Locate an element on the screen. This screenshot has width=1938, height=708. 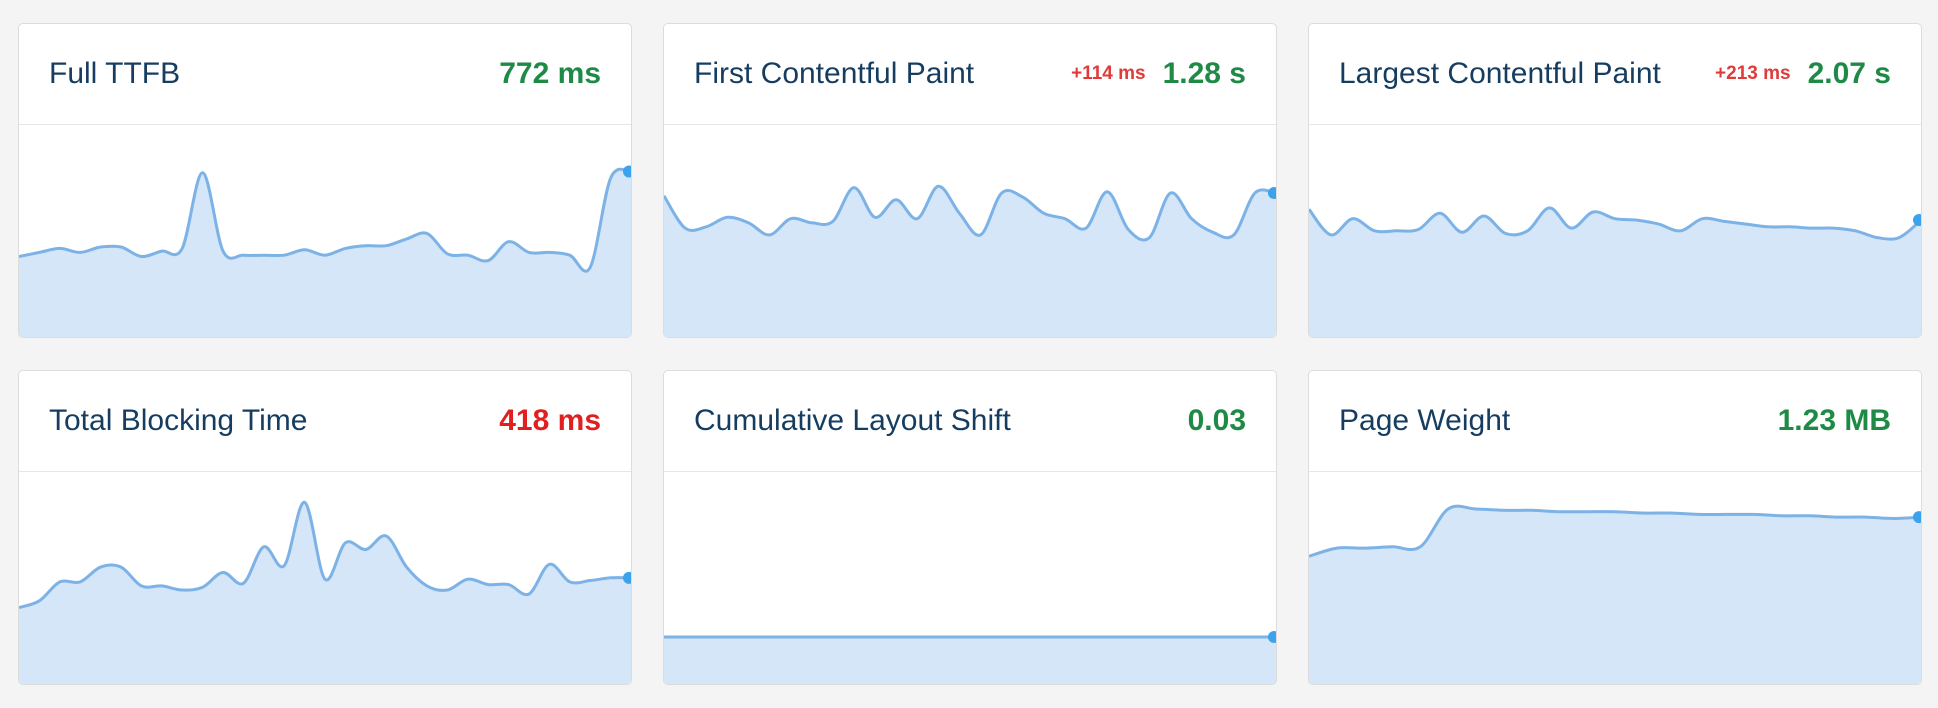
card-title: Page Weight is located at coordinates (1425, 420).